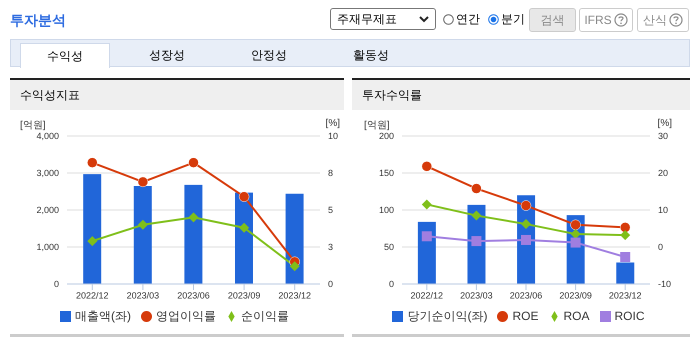 The width and height of the screenshot is (697, 342). What do you see at coordinates (186, 316) in the screenshot?
I see `legend-label: 영업이익률` at bounding box center [186, 316].